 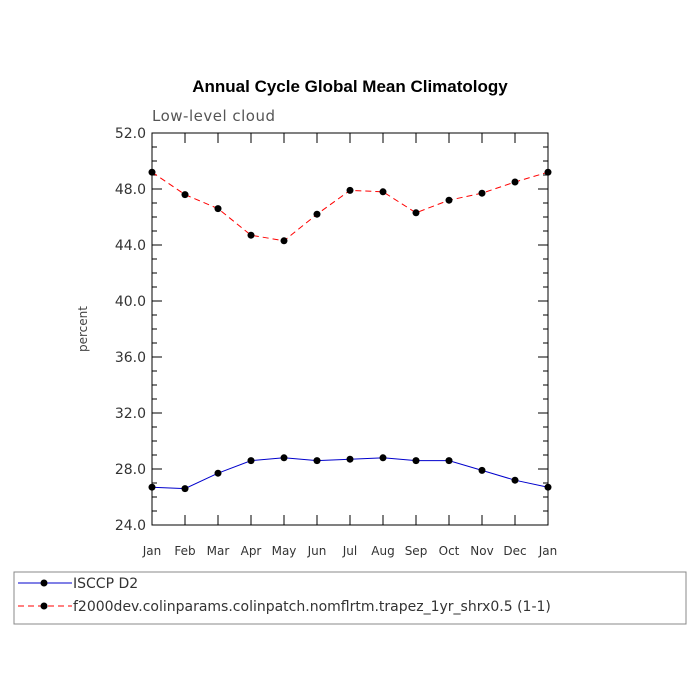 What do you see at coordinates (449, 551) in the screenshot?
I see `x-tick-label: Oct` at bounding box center [449, 551].